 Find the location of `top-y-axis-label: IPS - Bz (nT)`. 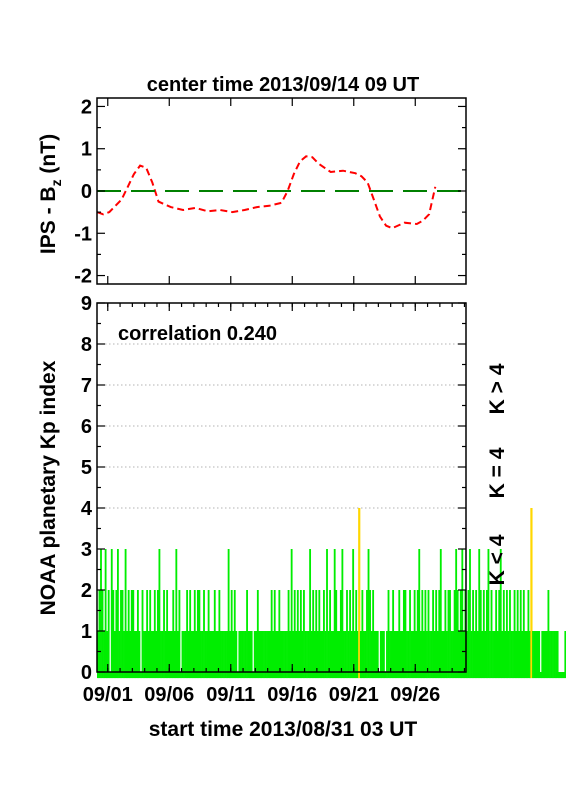

top-y-axis-label: IPS - Bz (nT) is located at coordinates (50, 194).